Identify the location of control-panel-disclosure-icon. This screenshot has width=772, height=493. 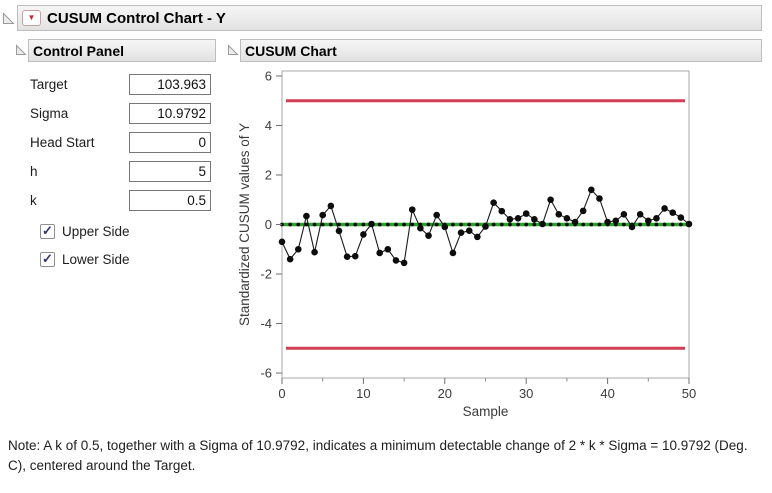
(21, 50).